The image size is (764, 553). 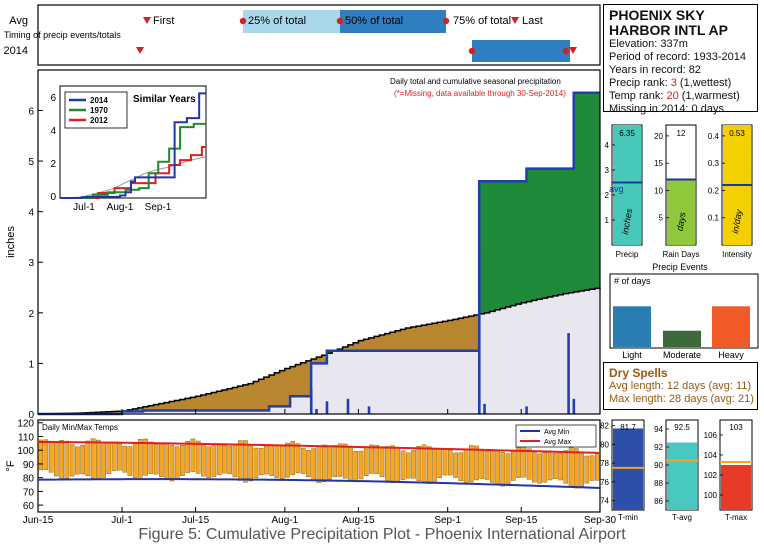 I want to click on temp-panel-tick-label-2-1: 102, so click(x=711, y=475).